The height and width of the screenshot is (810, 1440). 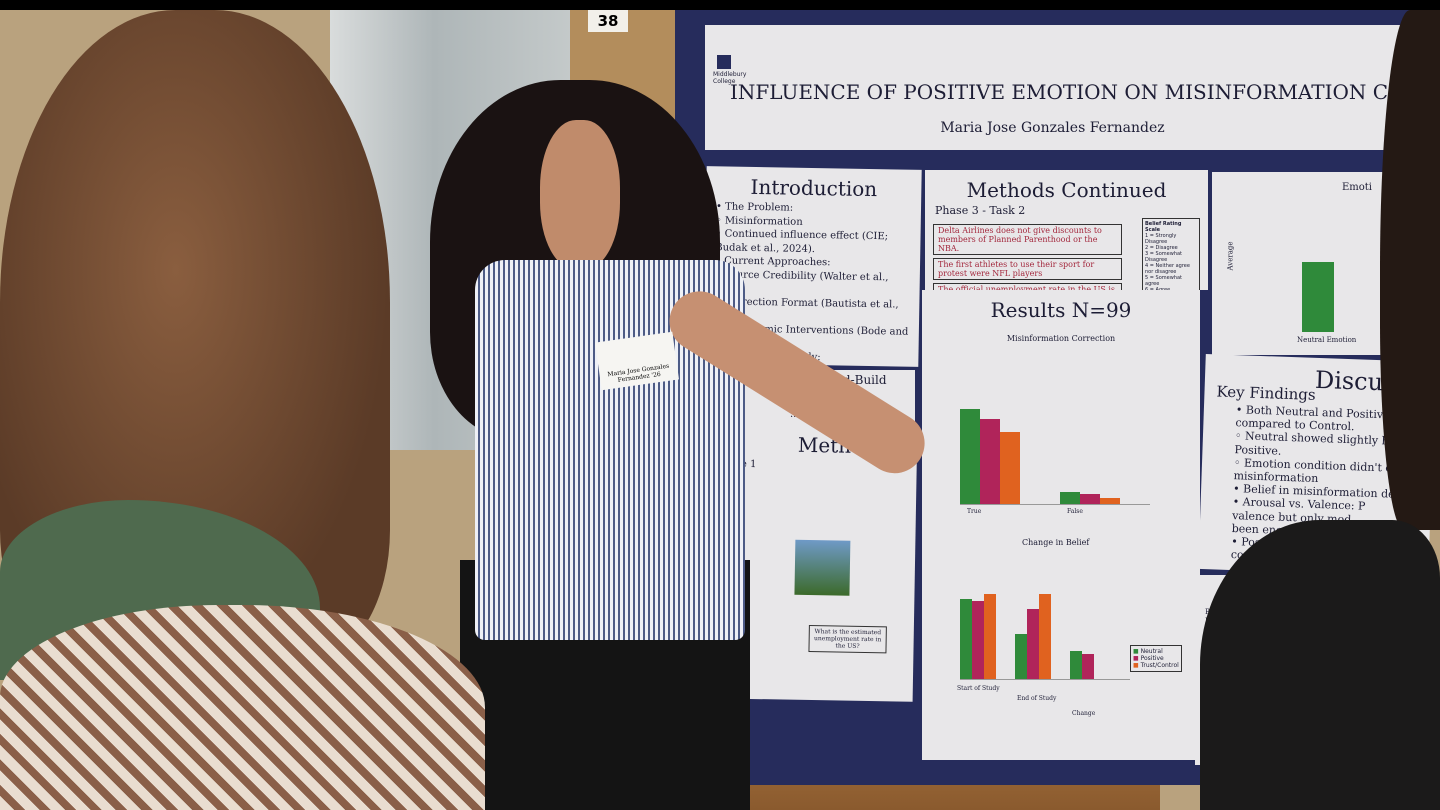 I want to click on booth-number: 38, so click(x=608, y=21).